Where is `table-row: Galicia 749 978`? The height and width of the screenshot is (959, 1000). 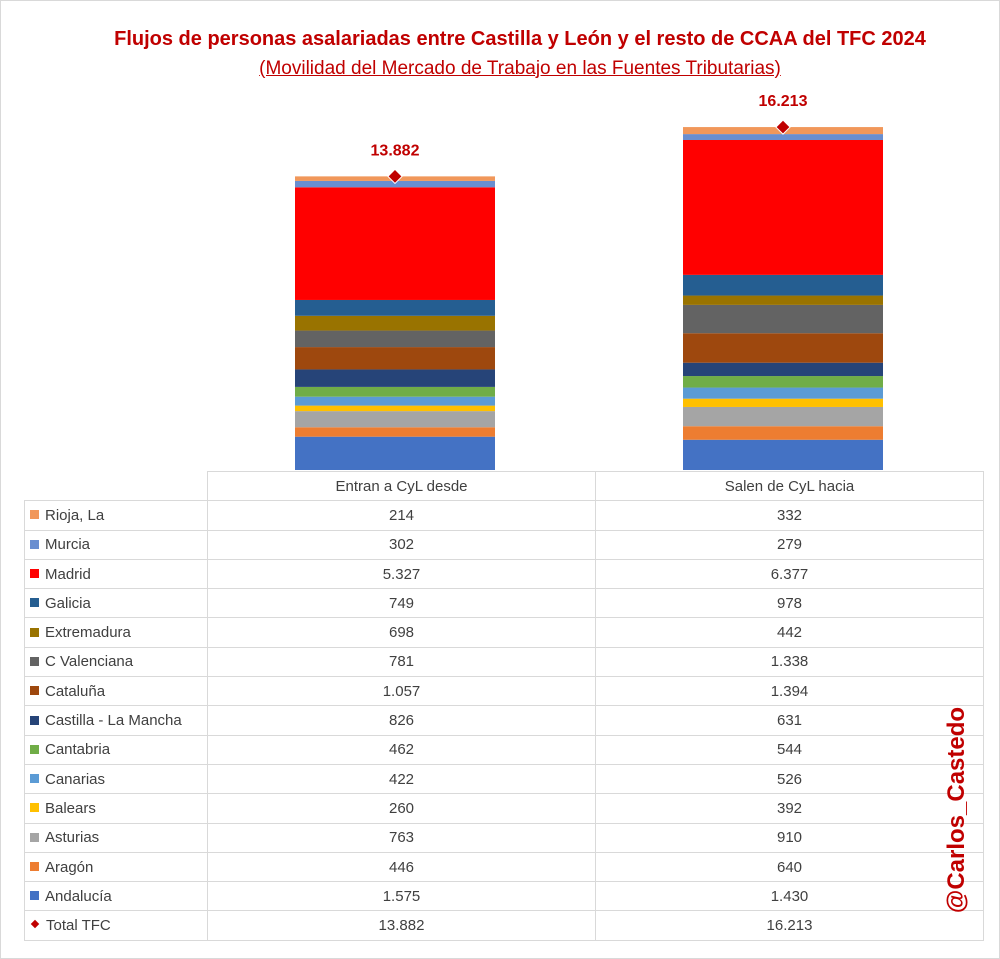 table-row: Galicia 749 978 is located at coordinates (504, 603).